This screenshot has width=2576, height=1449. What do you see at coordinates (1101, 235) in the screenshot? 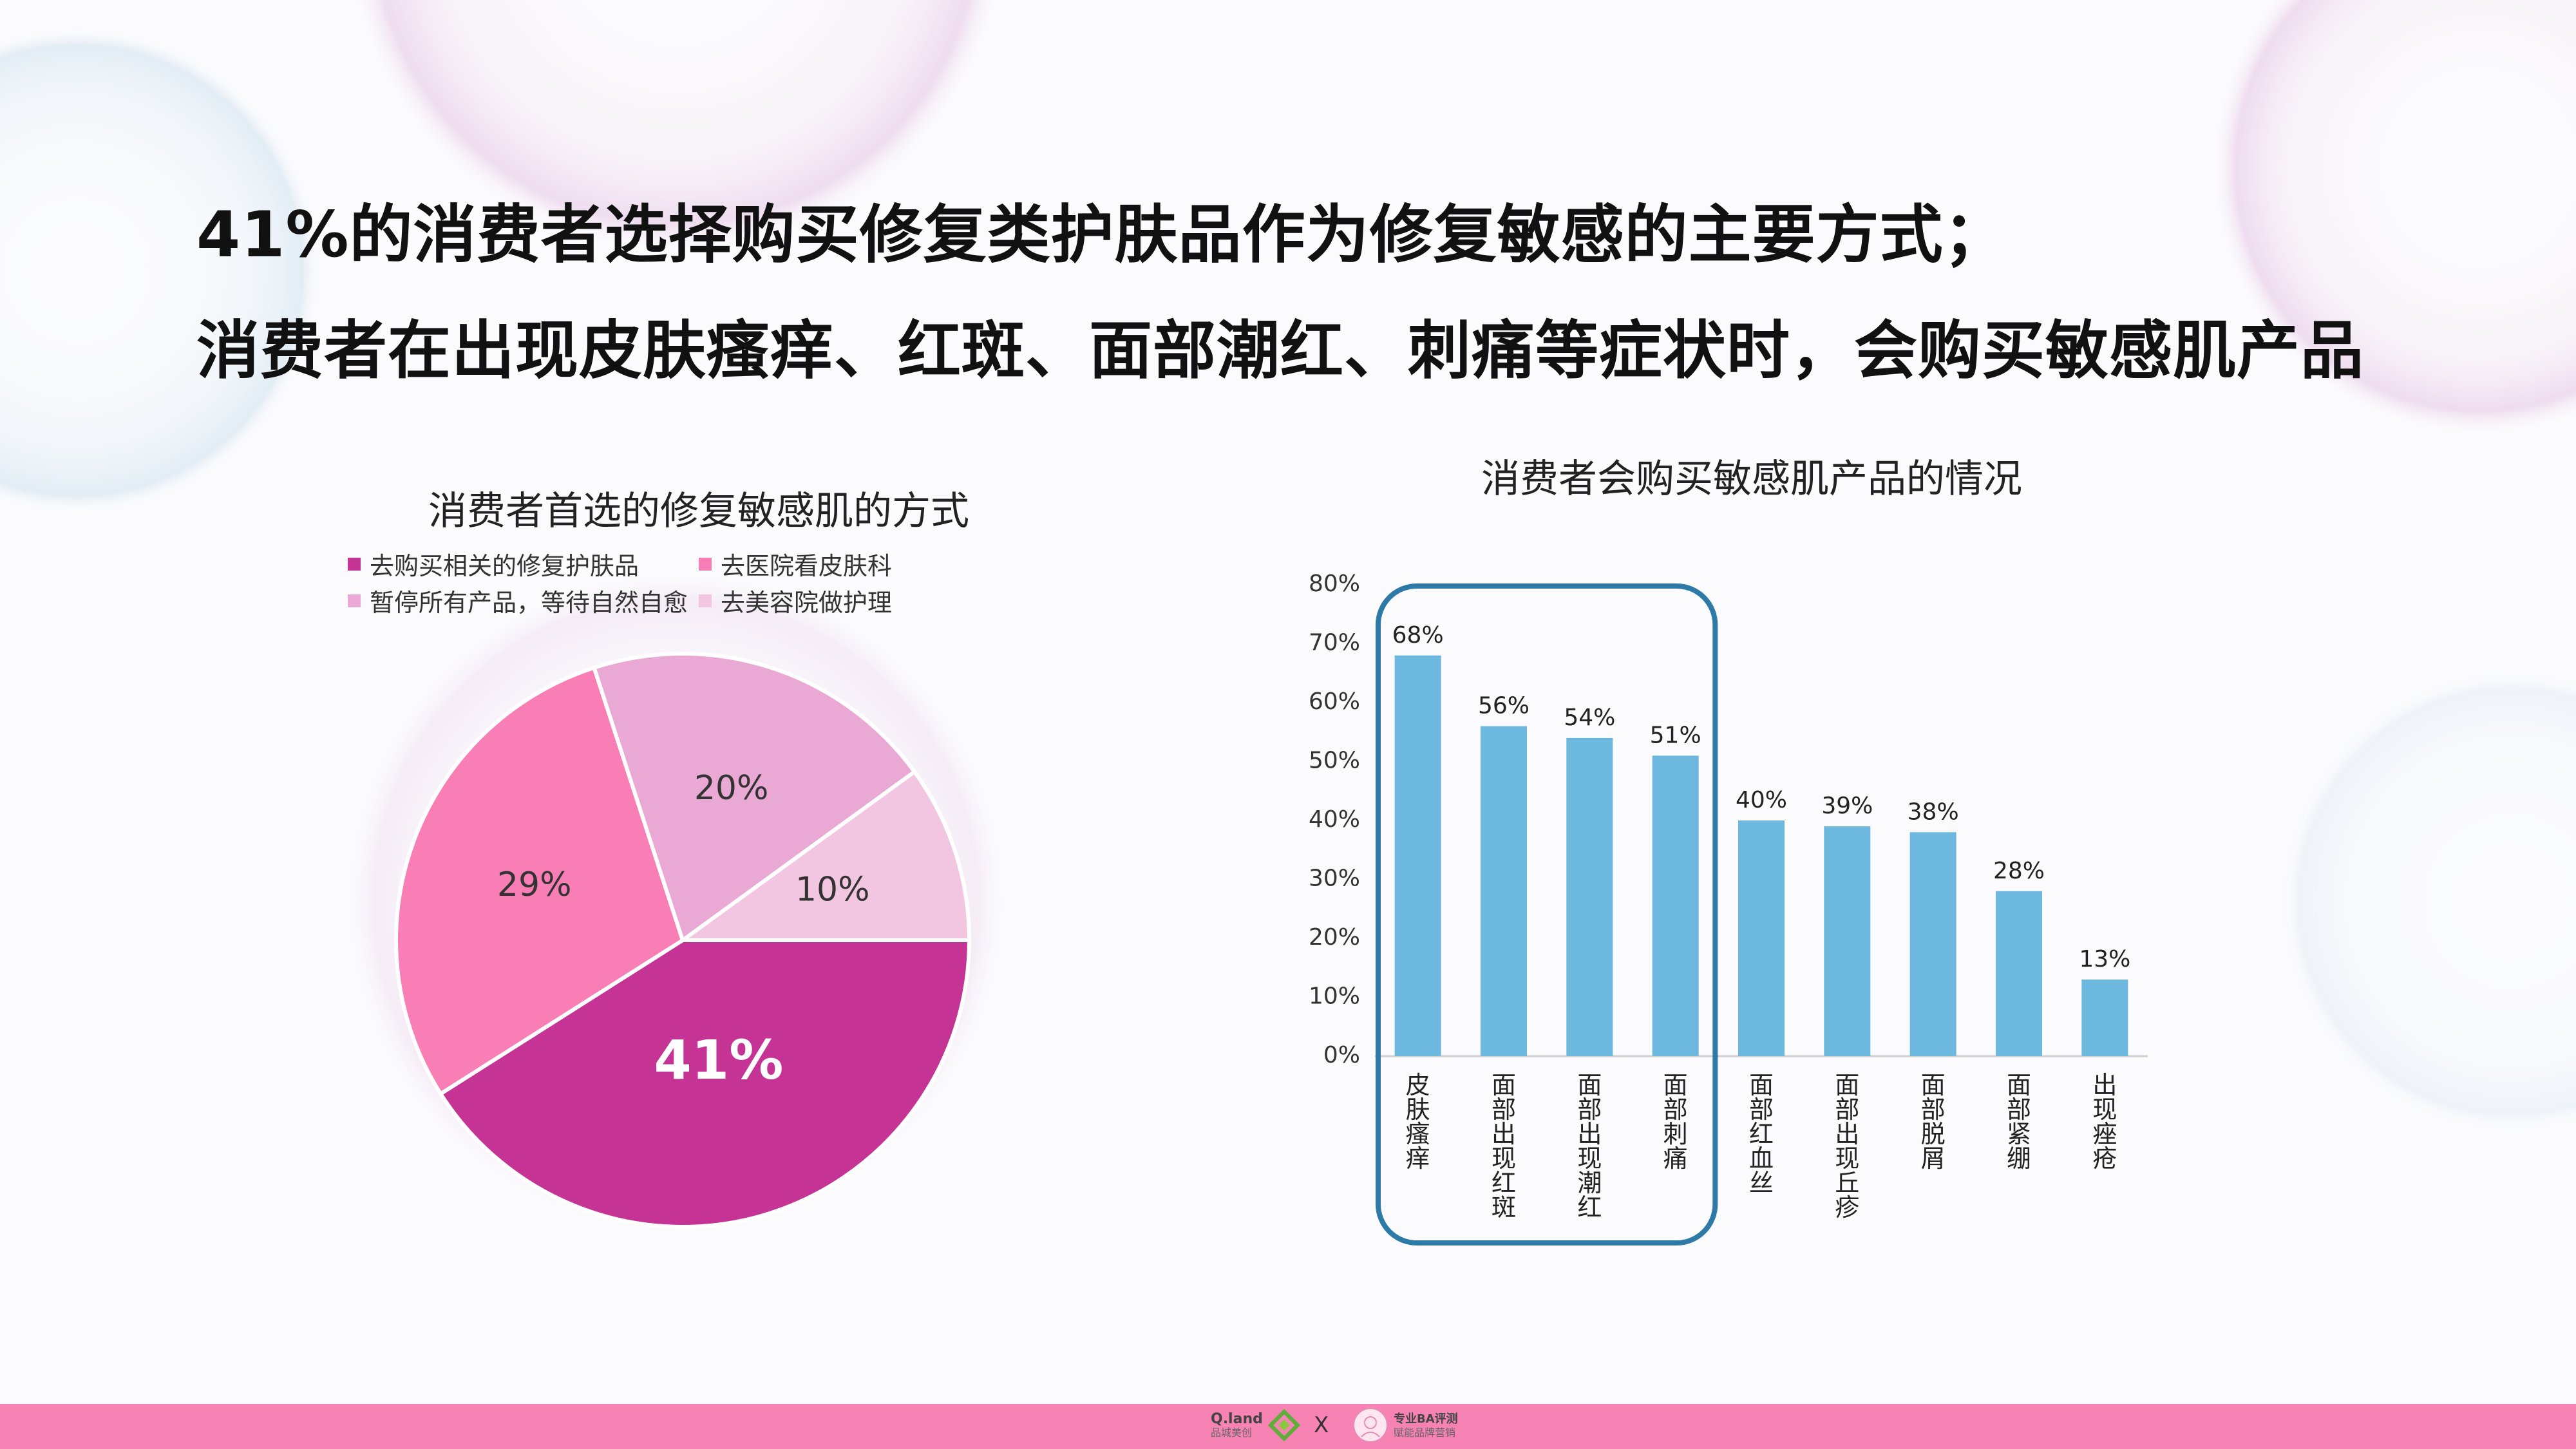
I see `headline-line-1: 41%的消费者选择购买修复类护肤品作为修复敏感的主要方式；` at bounding box center [1101, 235].